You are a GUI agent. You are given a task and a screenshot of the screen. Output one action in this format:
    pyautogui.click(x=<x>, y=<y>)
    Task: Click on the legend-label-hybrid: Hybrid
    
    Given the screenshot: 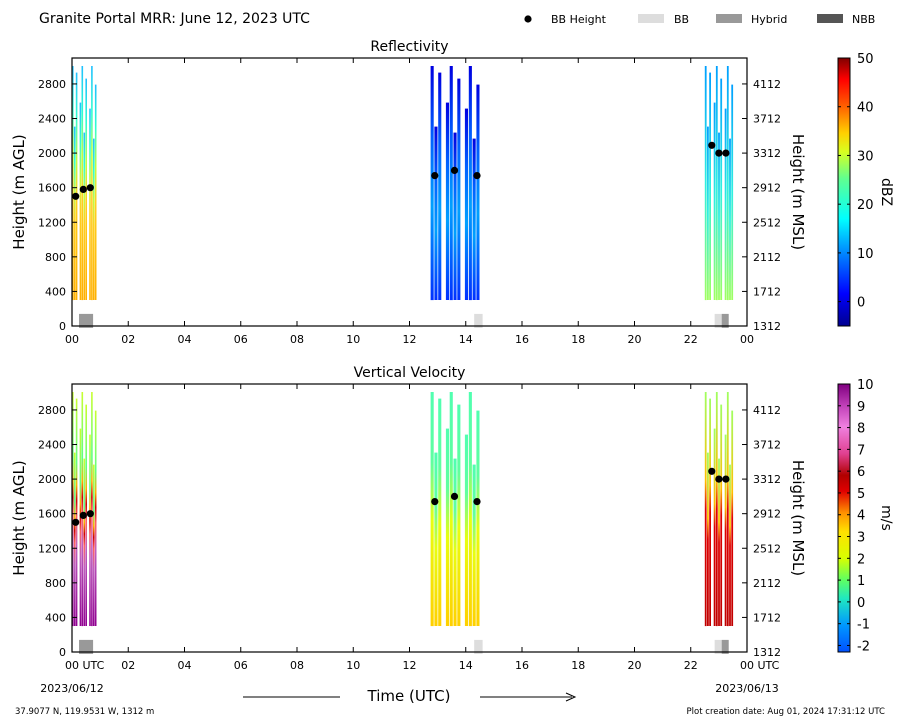 What is the action you would take?
    pyautogui.click(x=769, y=19)
    